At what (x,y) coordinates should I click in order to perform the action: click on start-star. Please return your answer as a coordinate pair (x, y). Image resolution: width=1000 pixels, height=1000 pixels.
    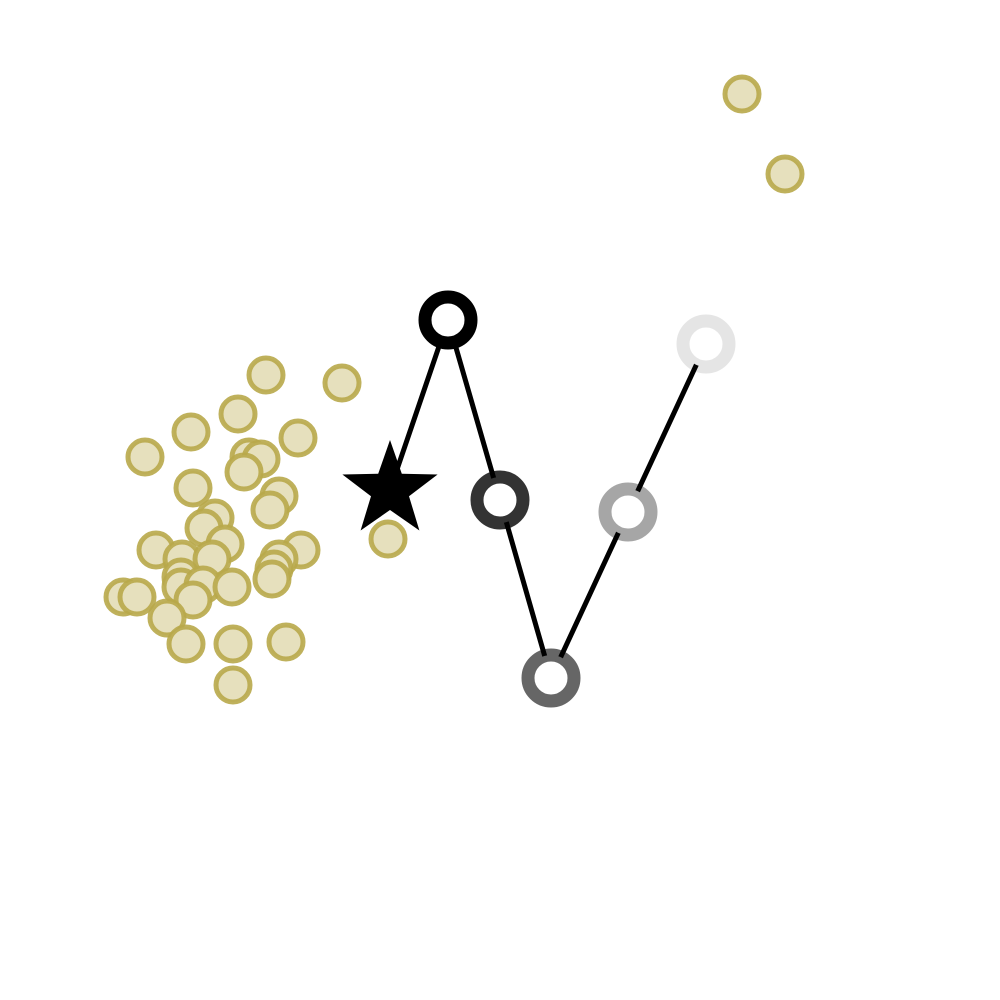
    Looking at the image, I should click on (390, 485).